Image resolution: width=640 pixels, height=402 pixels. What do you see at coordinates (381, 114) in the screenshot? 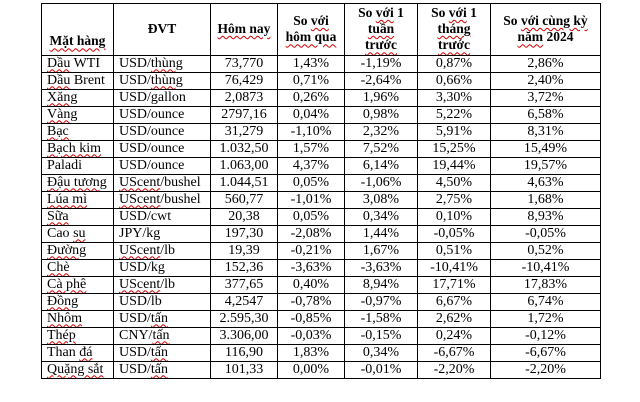
I see `vs-week-cell: 0,98%` at bounding box center [381, 114].